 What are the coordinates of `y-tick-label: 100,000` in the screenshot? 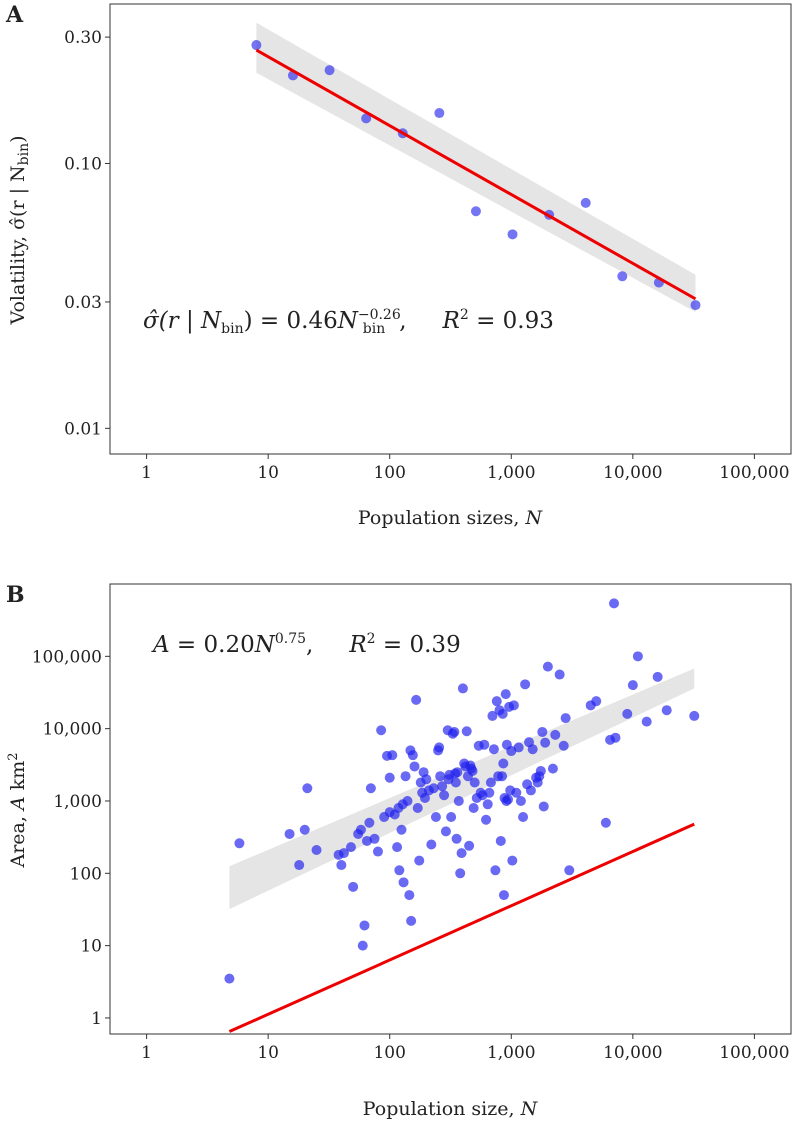 It's located at (67, 657).